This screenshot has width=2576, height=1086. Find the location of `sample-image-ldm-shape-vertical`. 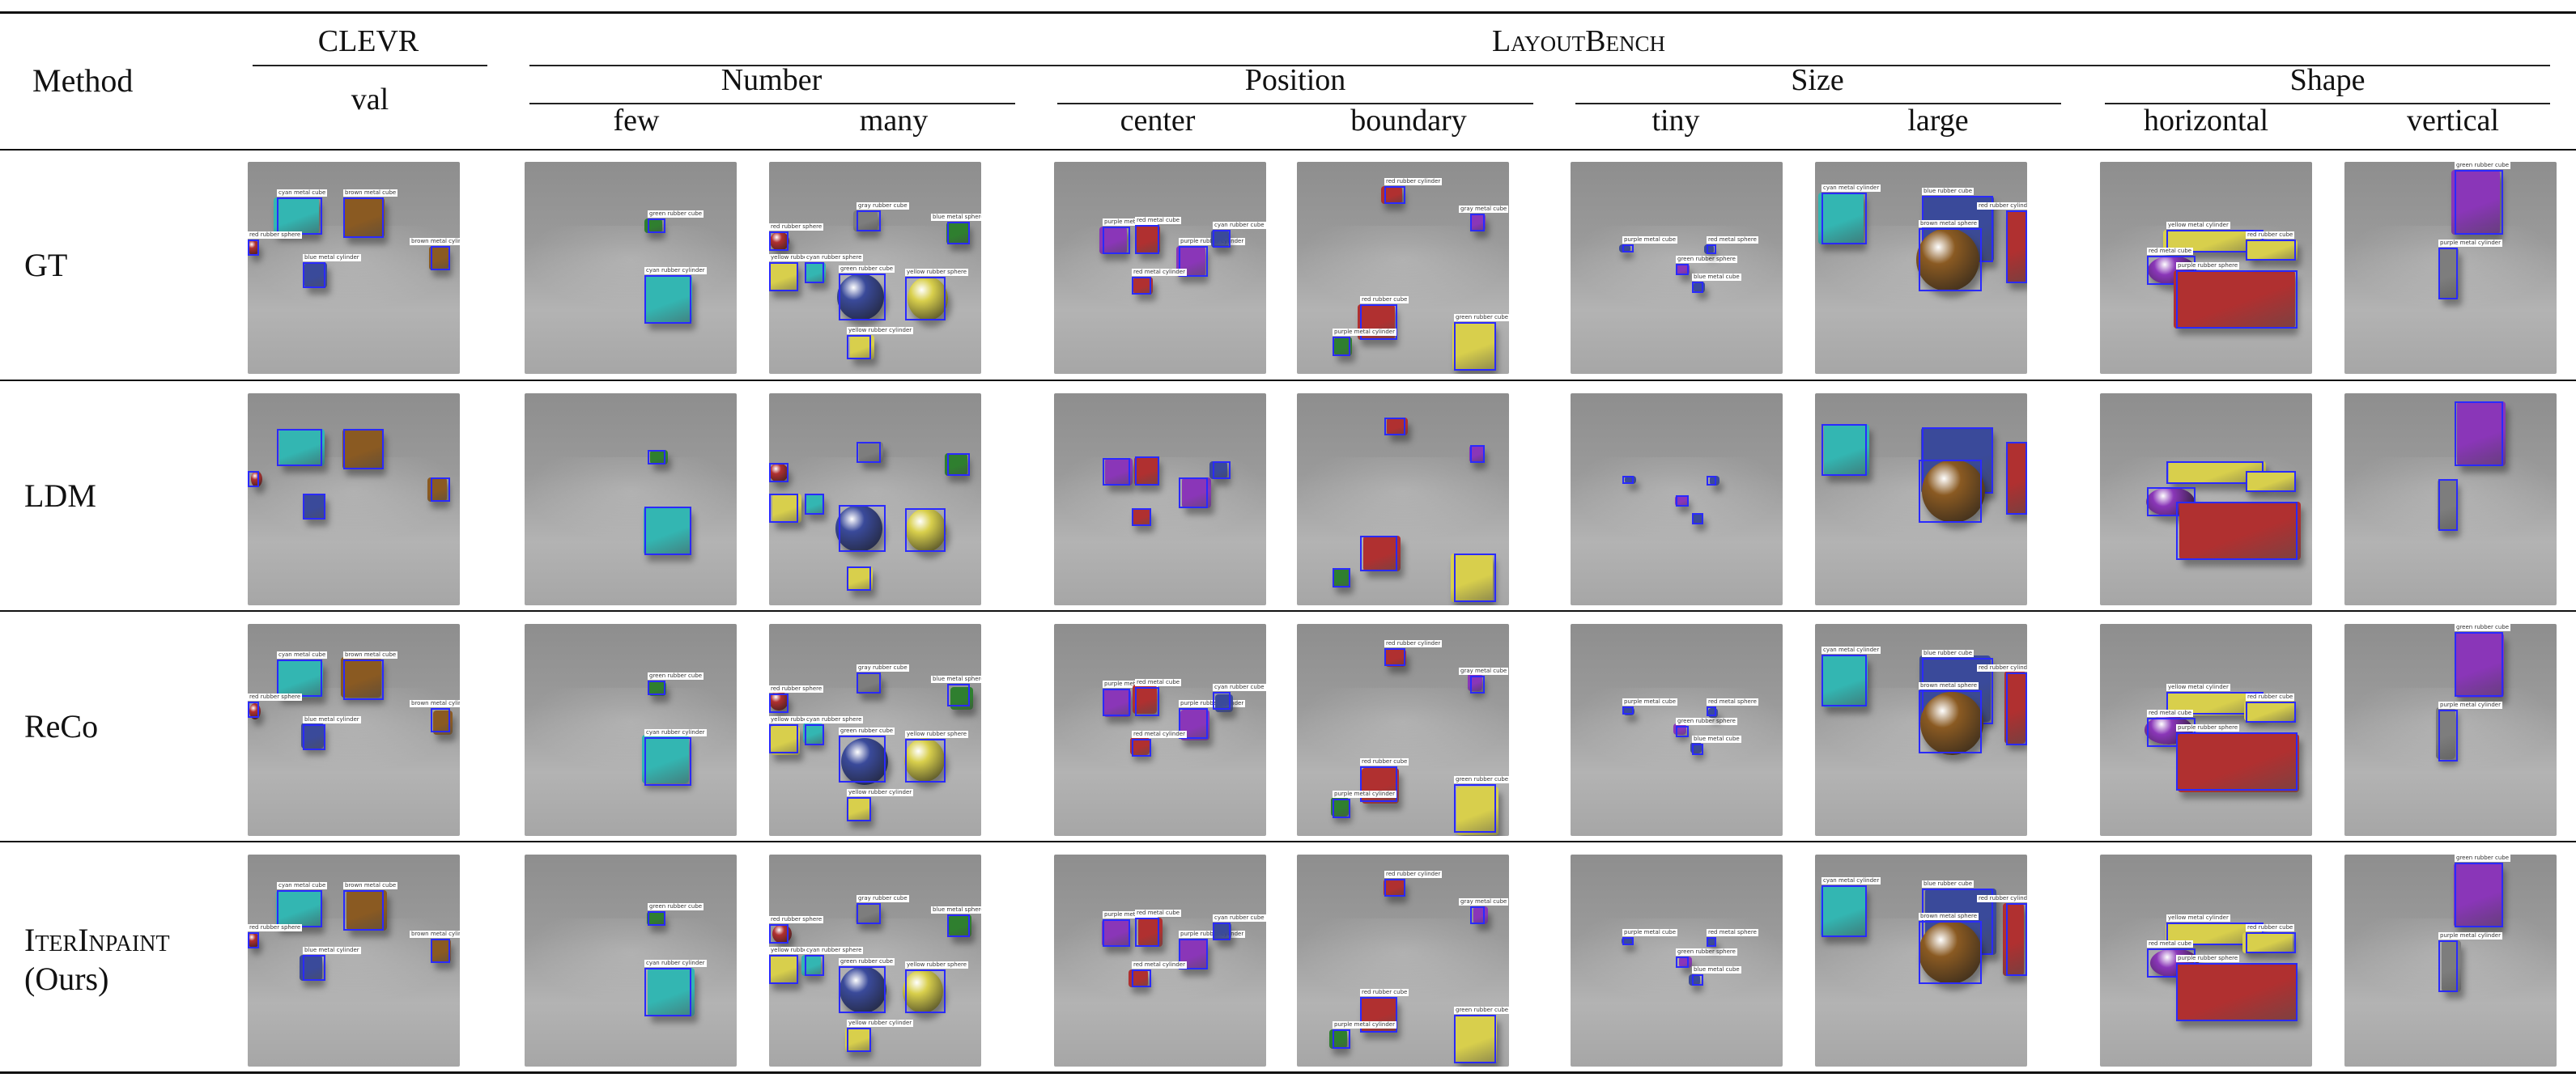

sample-image-ldm-shape-vertical is located at coordinates (2450, 499).